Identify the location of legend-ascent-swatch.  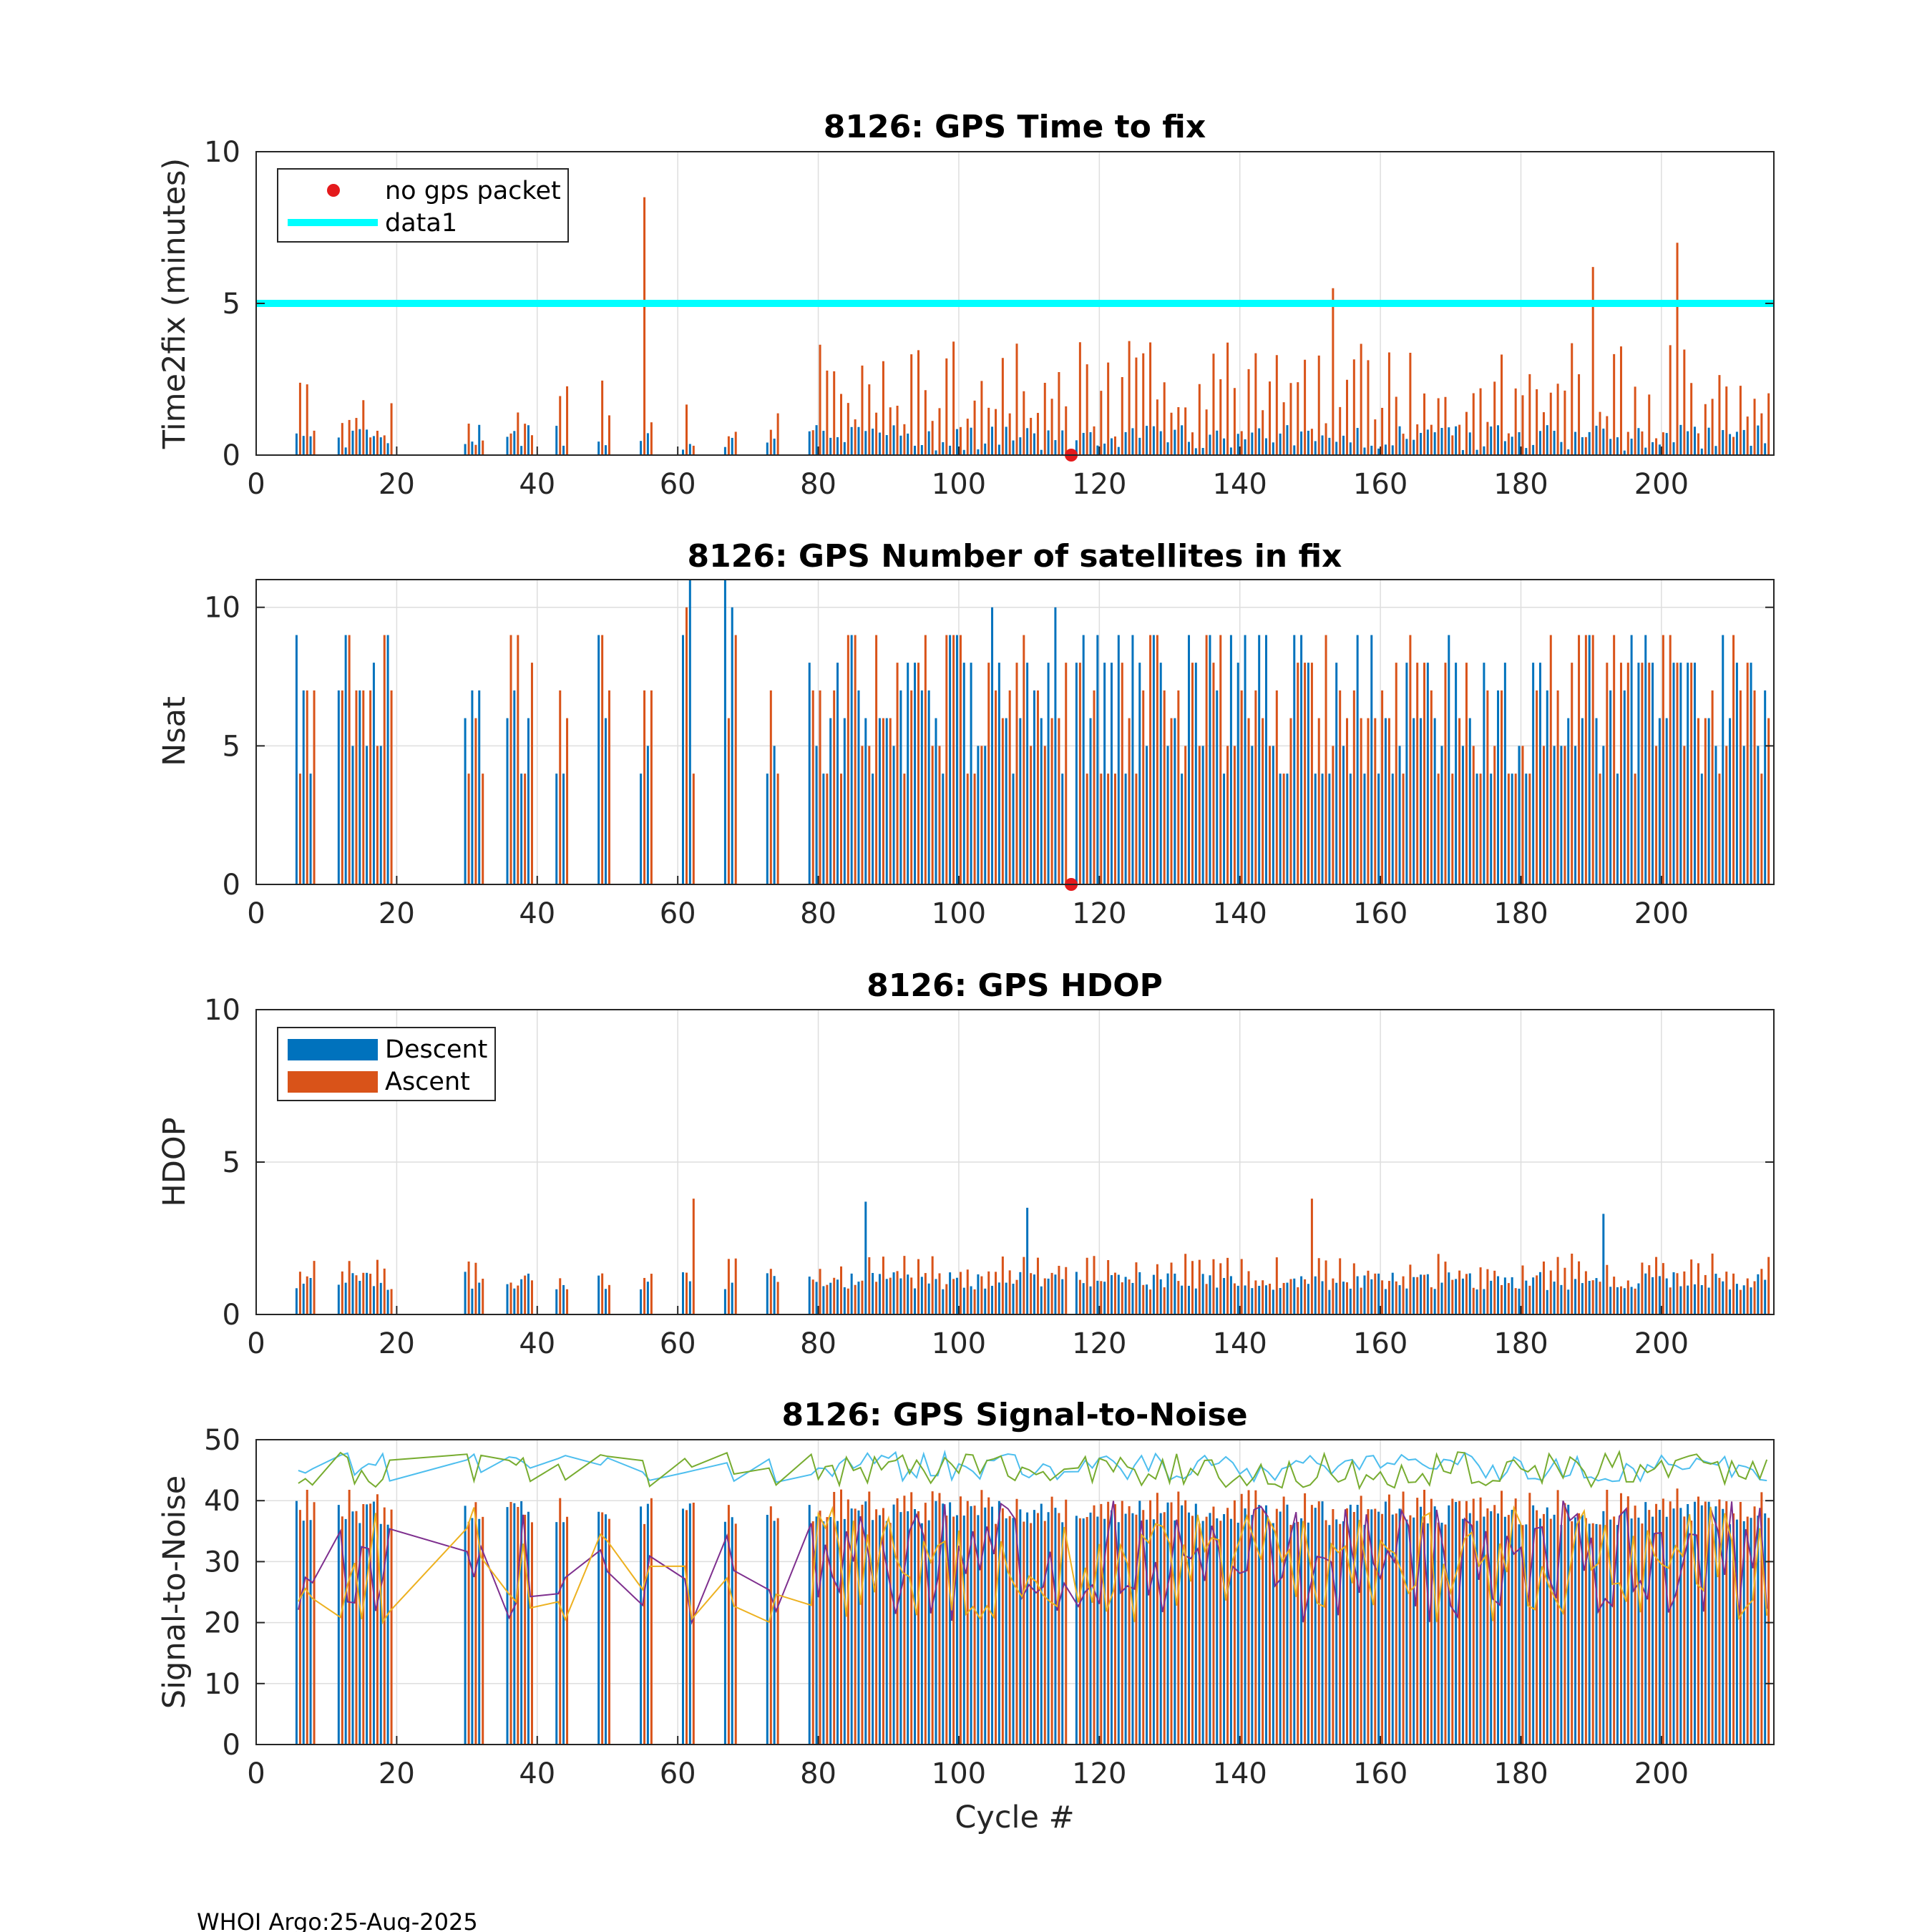
(333, 1082).